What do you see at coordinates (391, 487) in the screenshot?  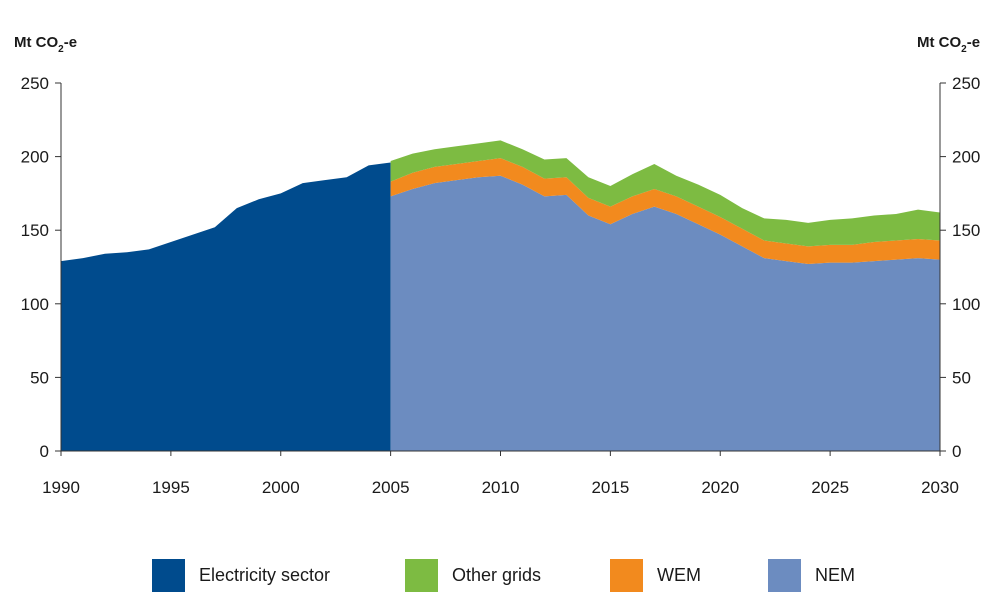 I see `x-tick-label: 2005` at bounding box center [391, 487].